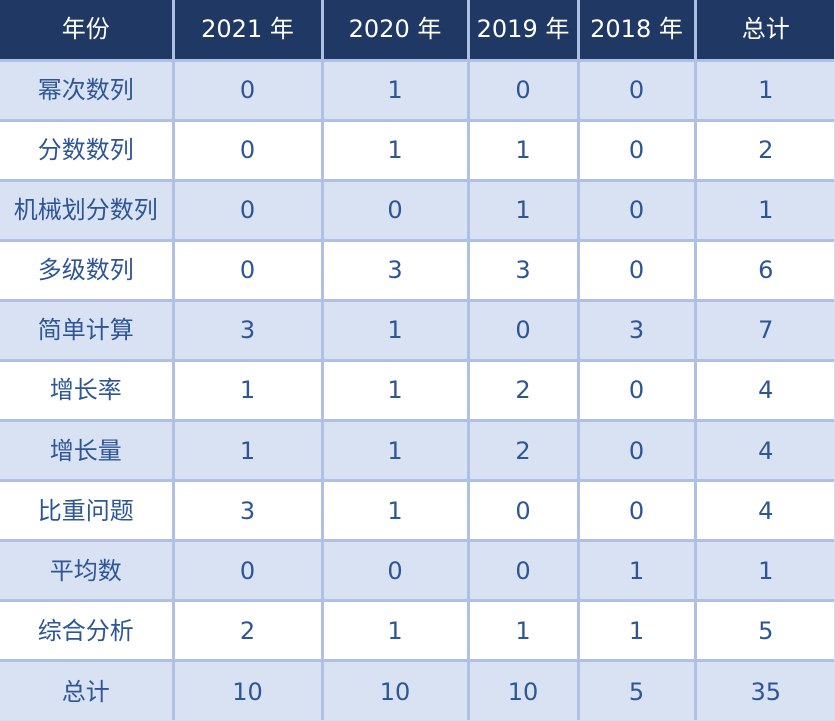  What do you see at coordinates (87, 150) in the screenshot?
I see `row-label: 分数数列` at bounding box center [87, 150].